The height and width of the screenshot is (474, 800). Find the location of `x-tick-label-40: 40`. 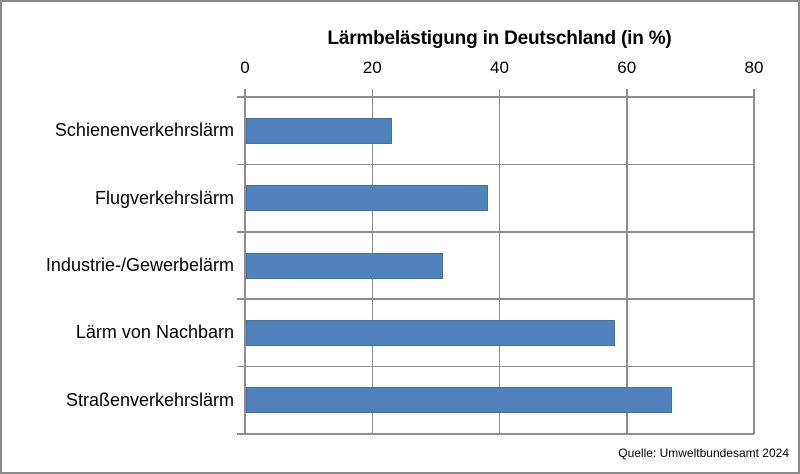

x-tick-label-40: 40 is located at coordinates (499, 67).